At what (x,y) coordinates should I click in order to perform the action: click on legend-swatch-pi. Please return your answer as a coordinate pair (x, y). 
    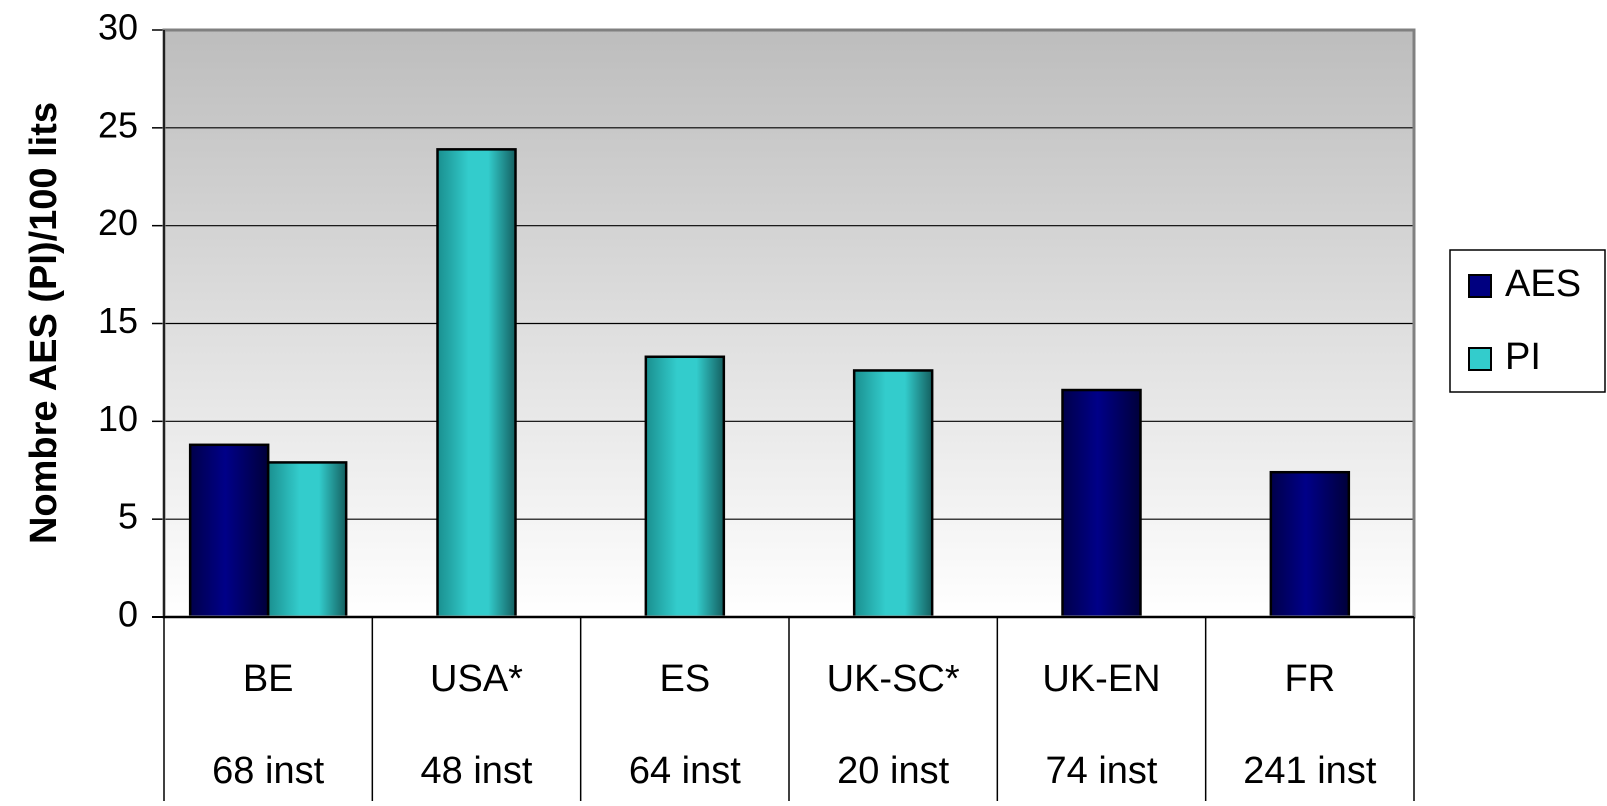
    Looking at the image, I should click on (1480, 359).